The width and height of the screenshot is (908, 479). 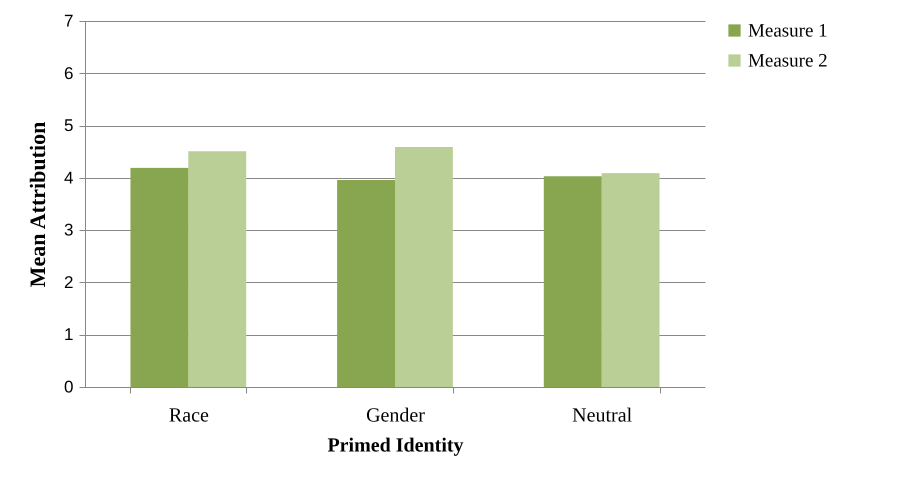 What do you see at coordinates (69, 73) in the screenshot?
I see `y-tick-label: 6` at bounding box center [69, 73].